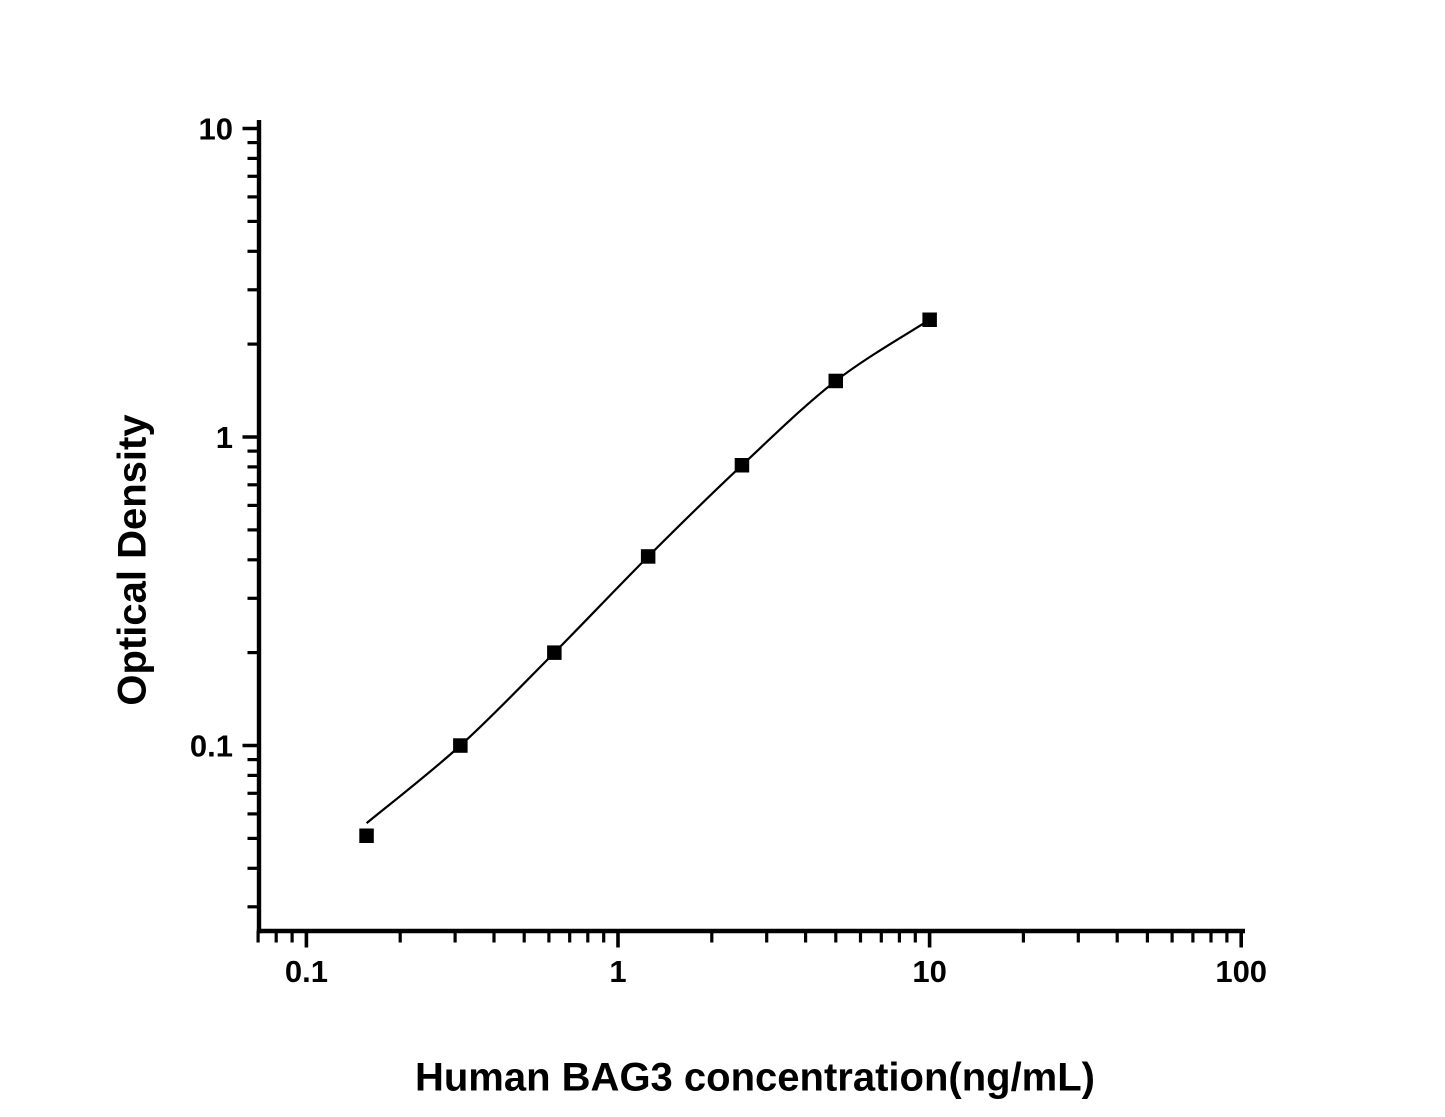 This screenshot has width=1445, height=1117. What do you see at coordinates (755, 1077) in the screenshot?
I see `x-axis-title: Human BAG3 concentration(ng/mL)` at bounding box center [755, 1077].